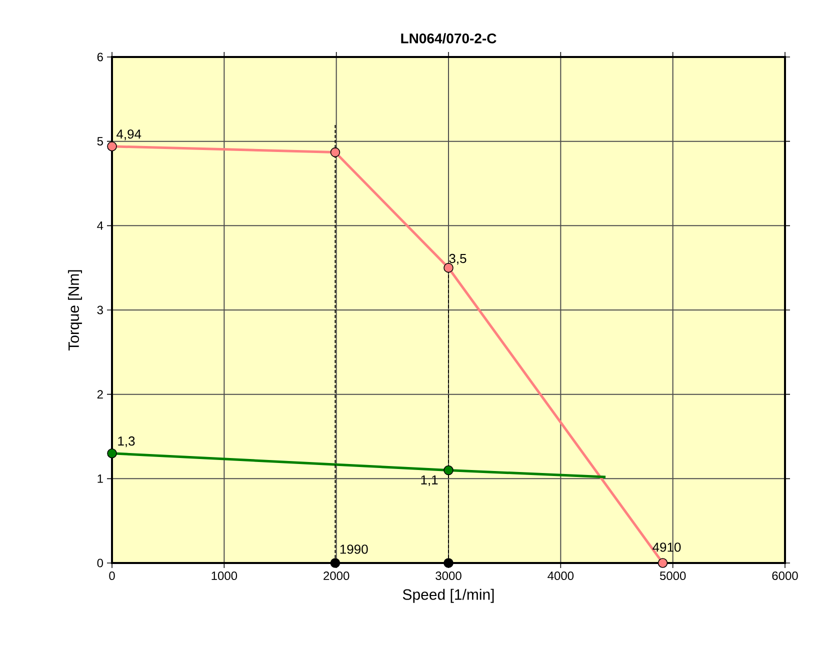 This screenshot has height=646, width=825. Describe the element at coordinates (561, 576) in the screenshot. I see `x-tick-label: 4000` at that location.